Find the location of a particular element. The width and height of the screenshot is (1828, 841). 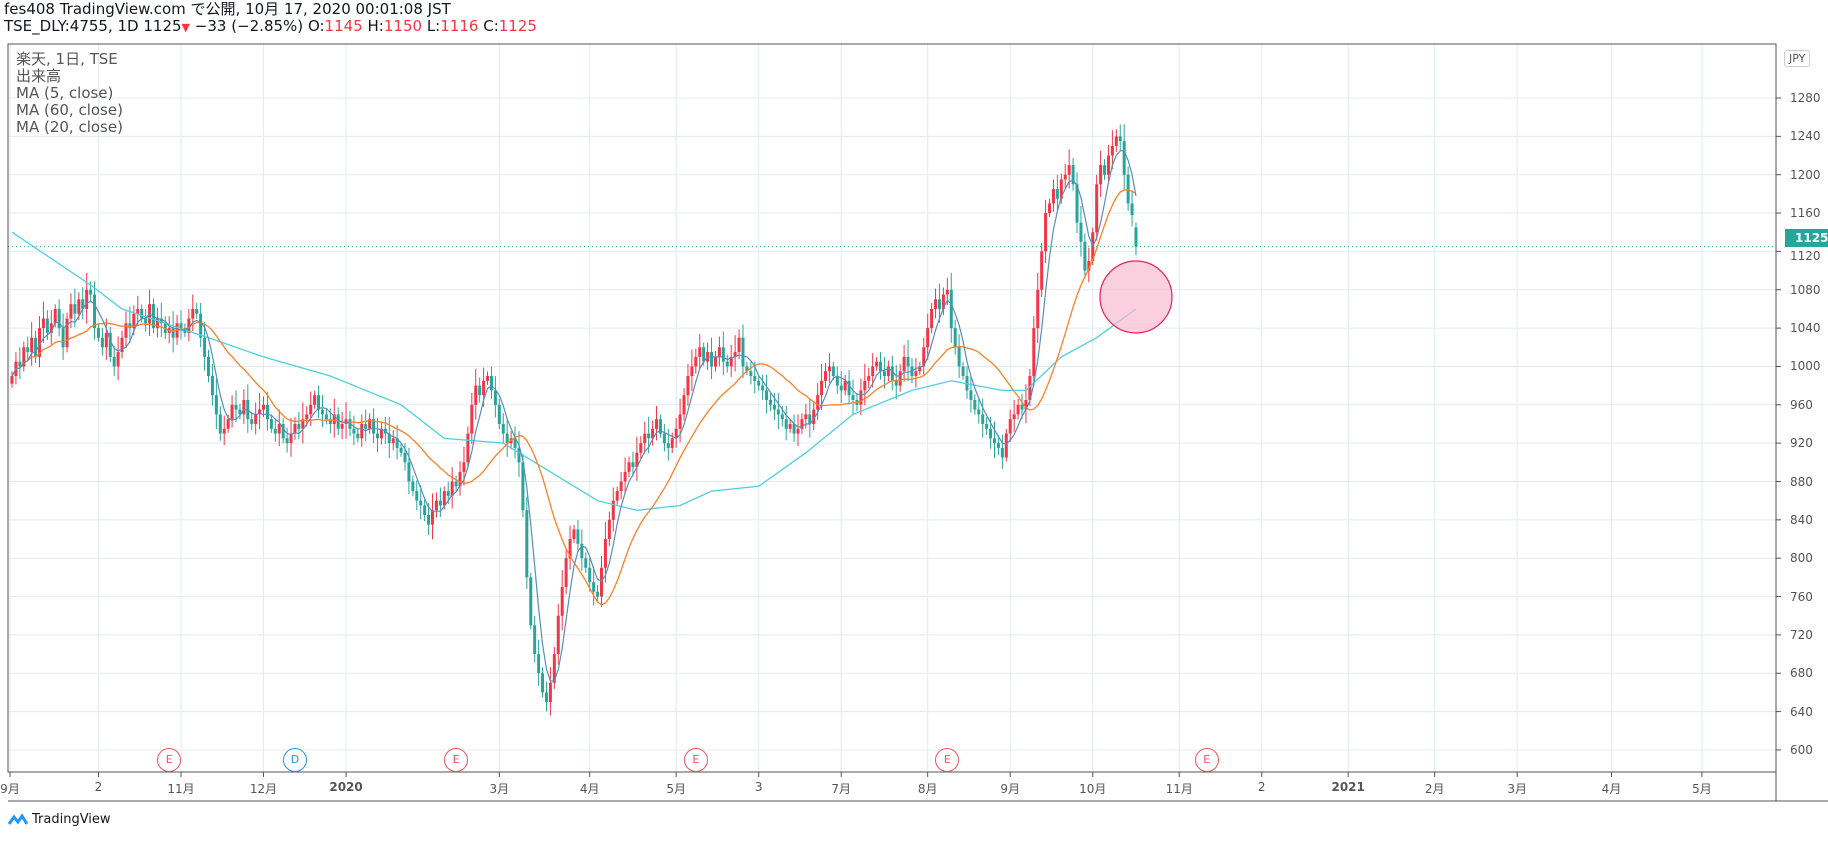

legend-ma60: MA (60, close) is located at coordinates (69, 110).